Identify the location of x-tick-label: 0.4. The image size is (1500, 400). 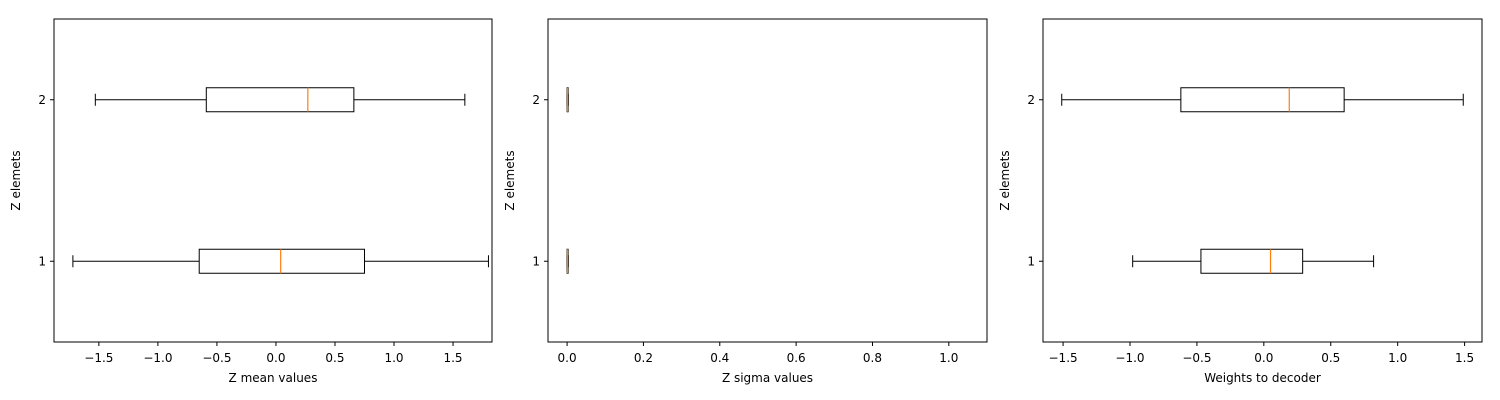
(719, 358).